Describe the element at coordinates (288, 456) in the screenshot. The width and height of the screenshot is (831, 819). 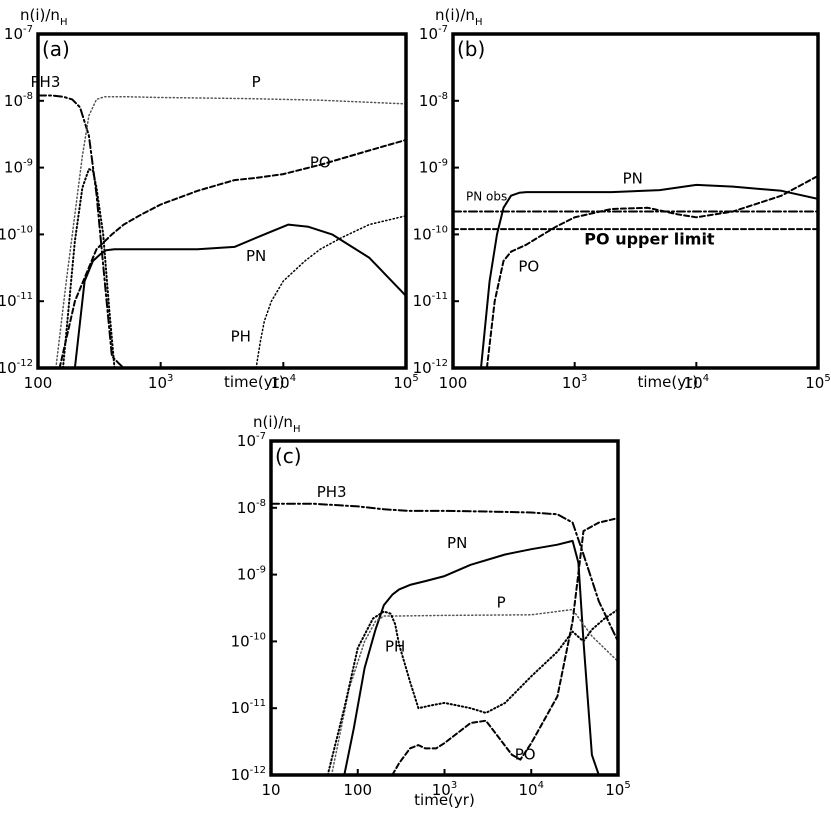
I see `panel-label: (c)` at that location.